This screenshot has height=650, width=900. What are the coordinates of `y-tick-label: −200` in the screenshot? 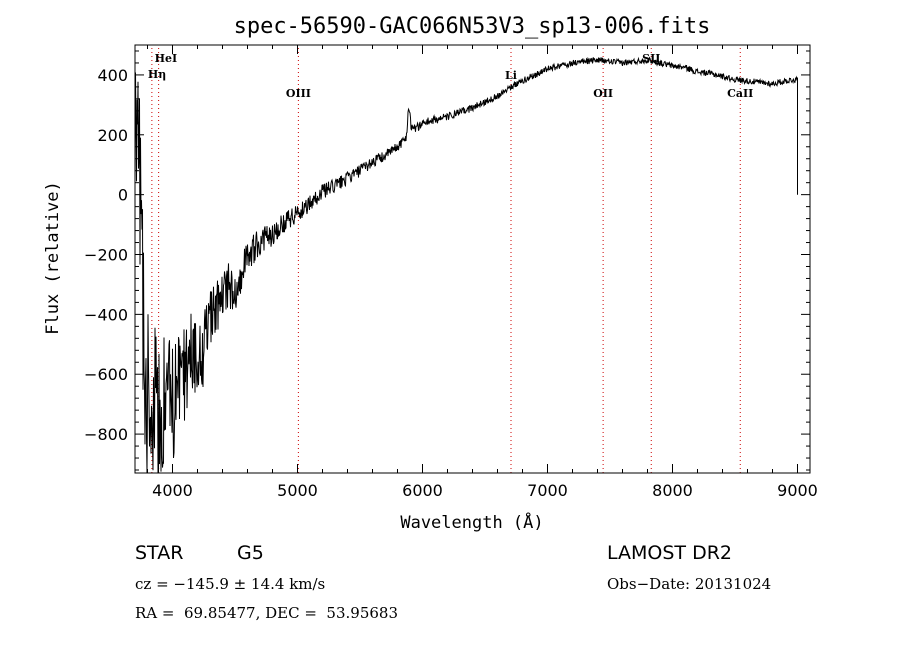 It's located at (106, 255).